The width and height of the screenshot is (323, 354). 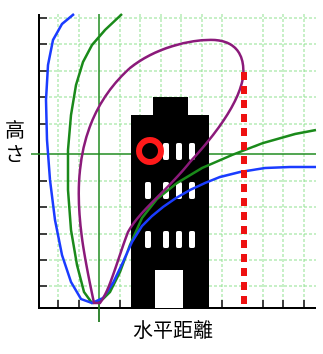 I want to click on emission-source-icon, so click(x=150, y=151).